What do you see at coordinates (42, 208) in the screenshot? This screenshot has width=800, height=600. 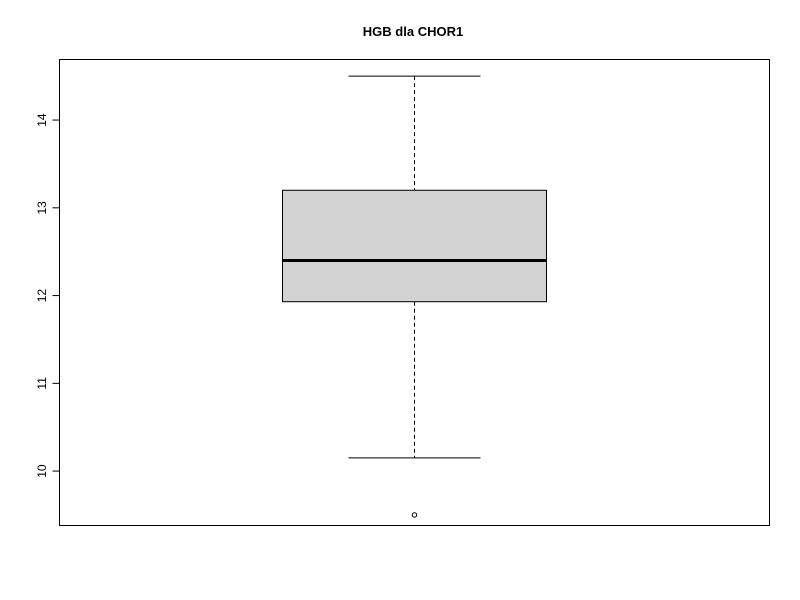 I see `y-tick-label: 13` at bounding box center [42, 208].